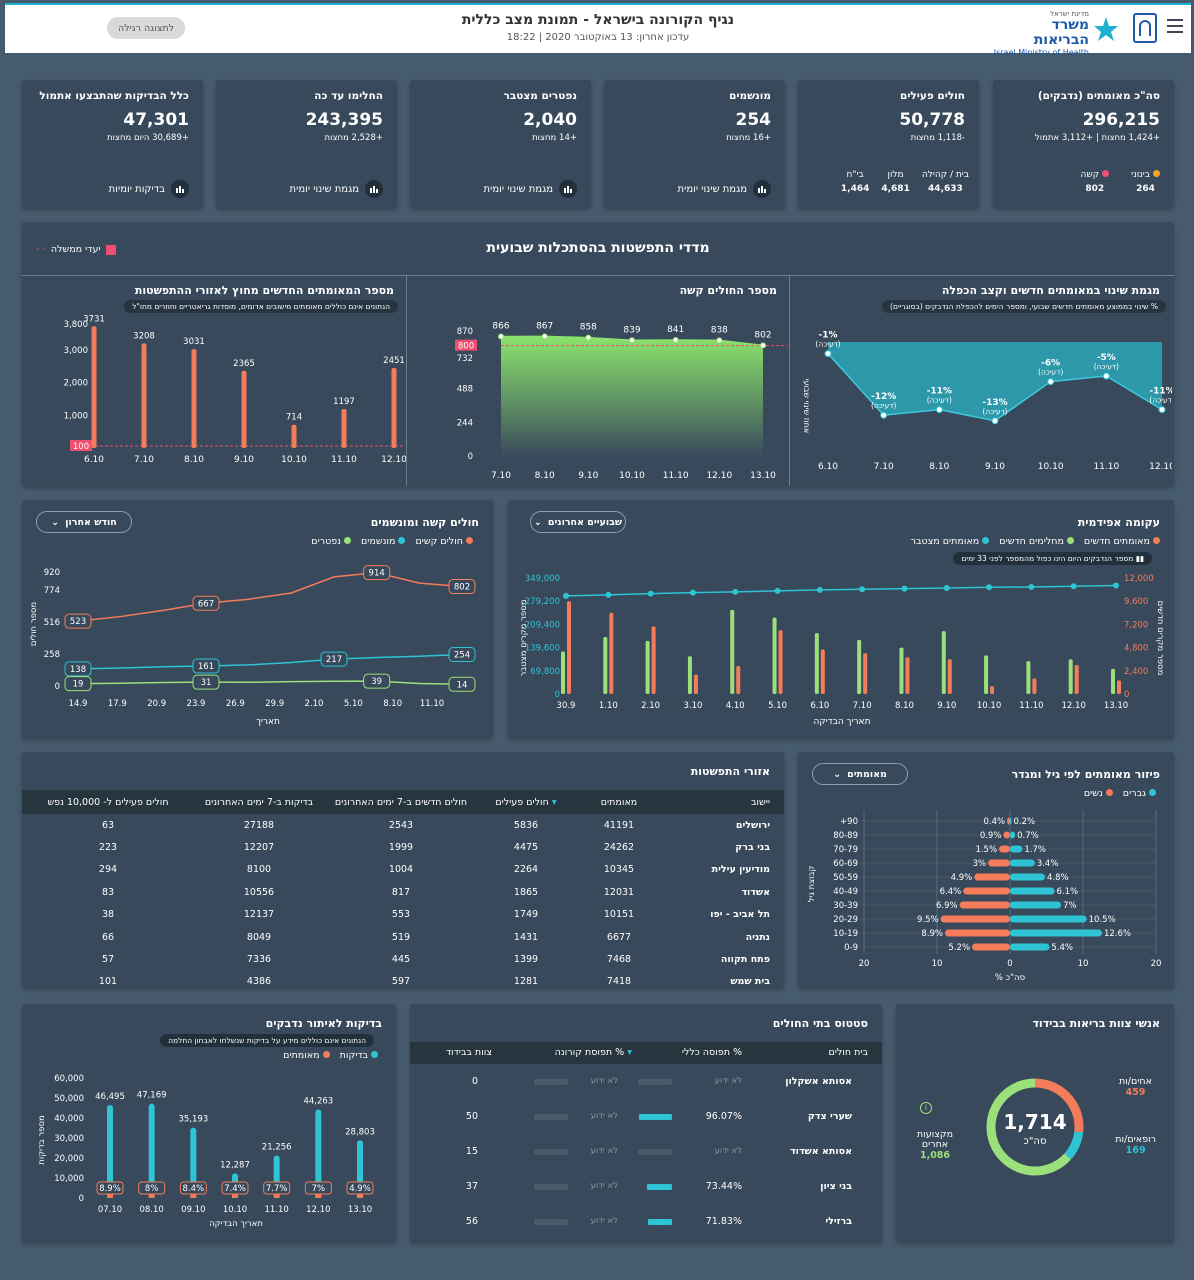 The image size is (1194, 1280). What do you see at coordinates (588, 476) in the screenshot?
I see `x-tick-label: 9.10` at bounding box center [588, 476].